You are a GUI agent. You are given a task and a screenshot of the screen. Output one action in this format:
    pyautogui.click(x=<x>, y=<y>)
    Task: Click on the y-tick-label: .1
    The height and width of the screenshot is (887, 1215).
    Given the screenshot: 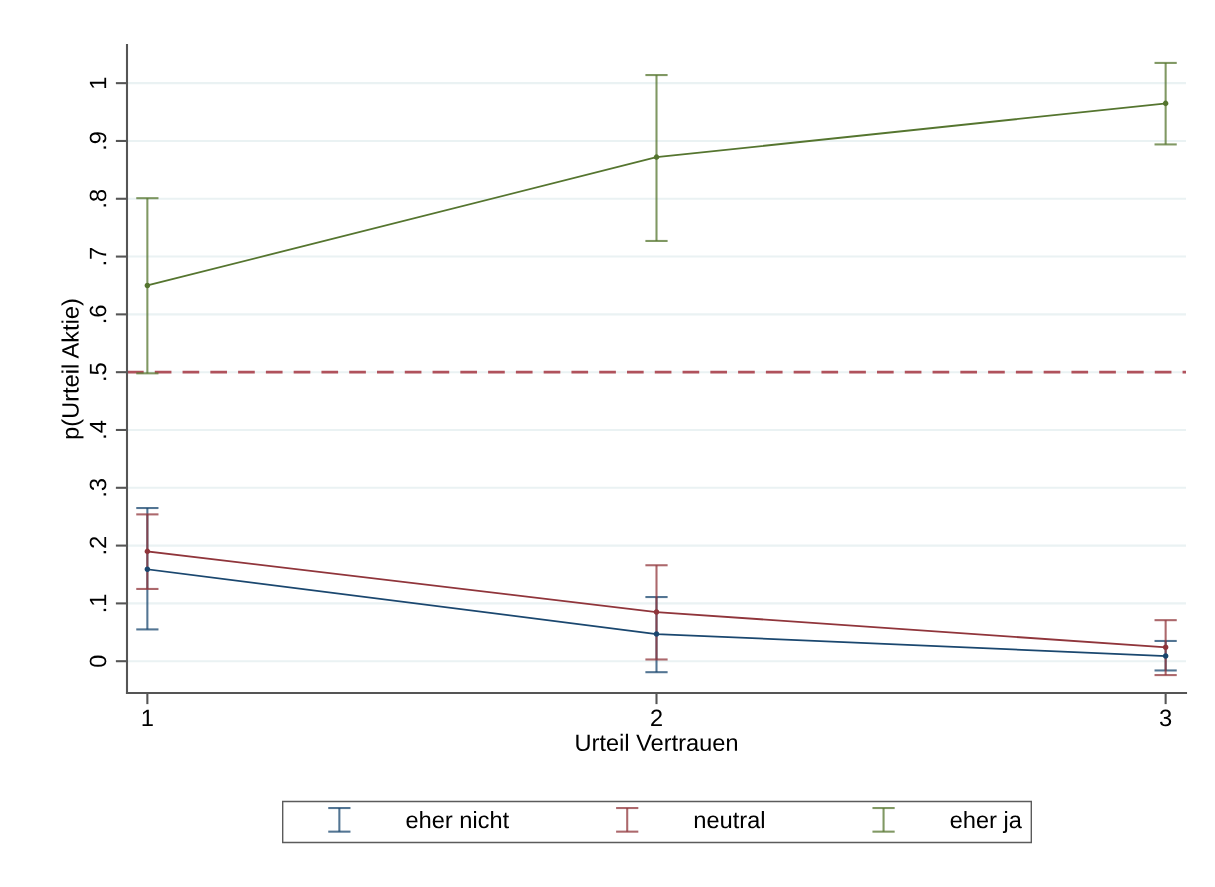 What is the action you would take?
    pyautogui.click(x=98, y=603)
    